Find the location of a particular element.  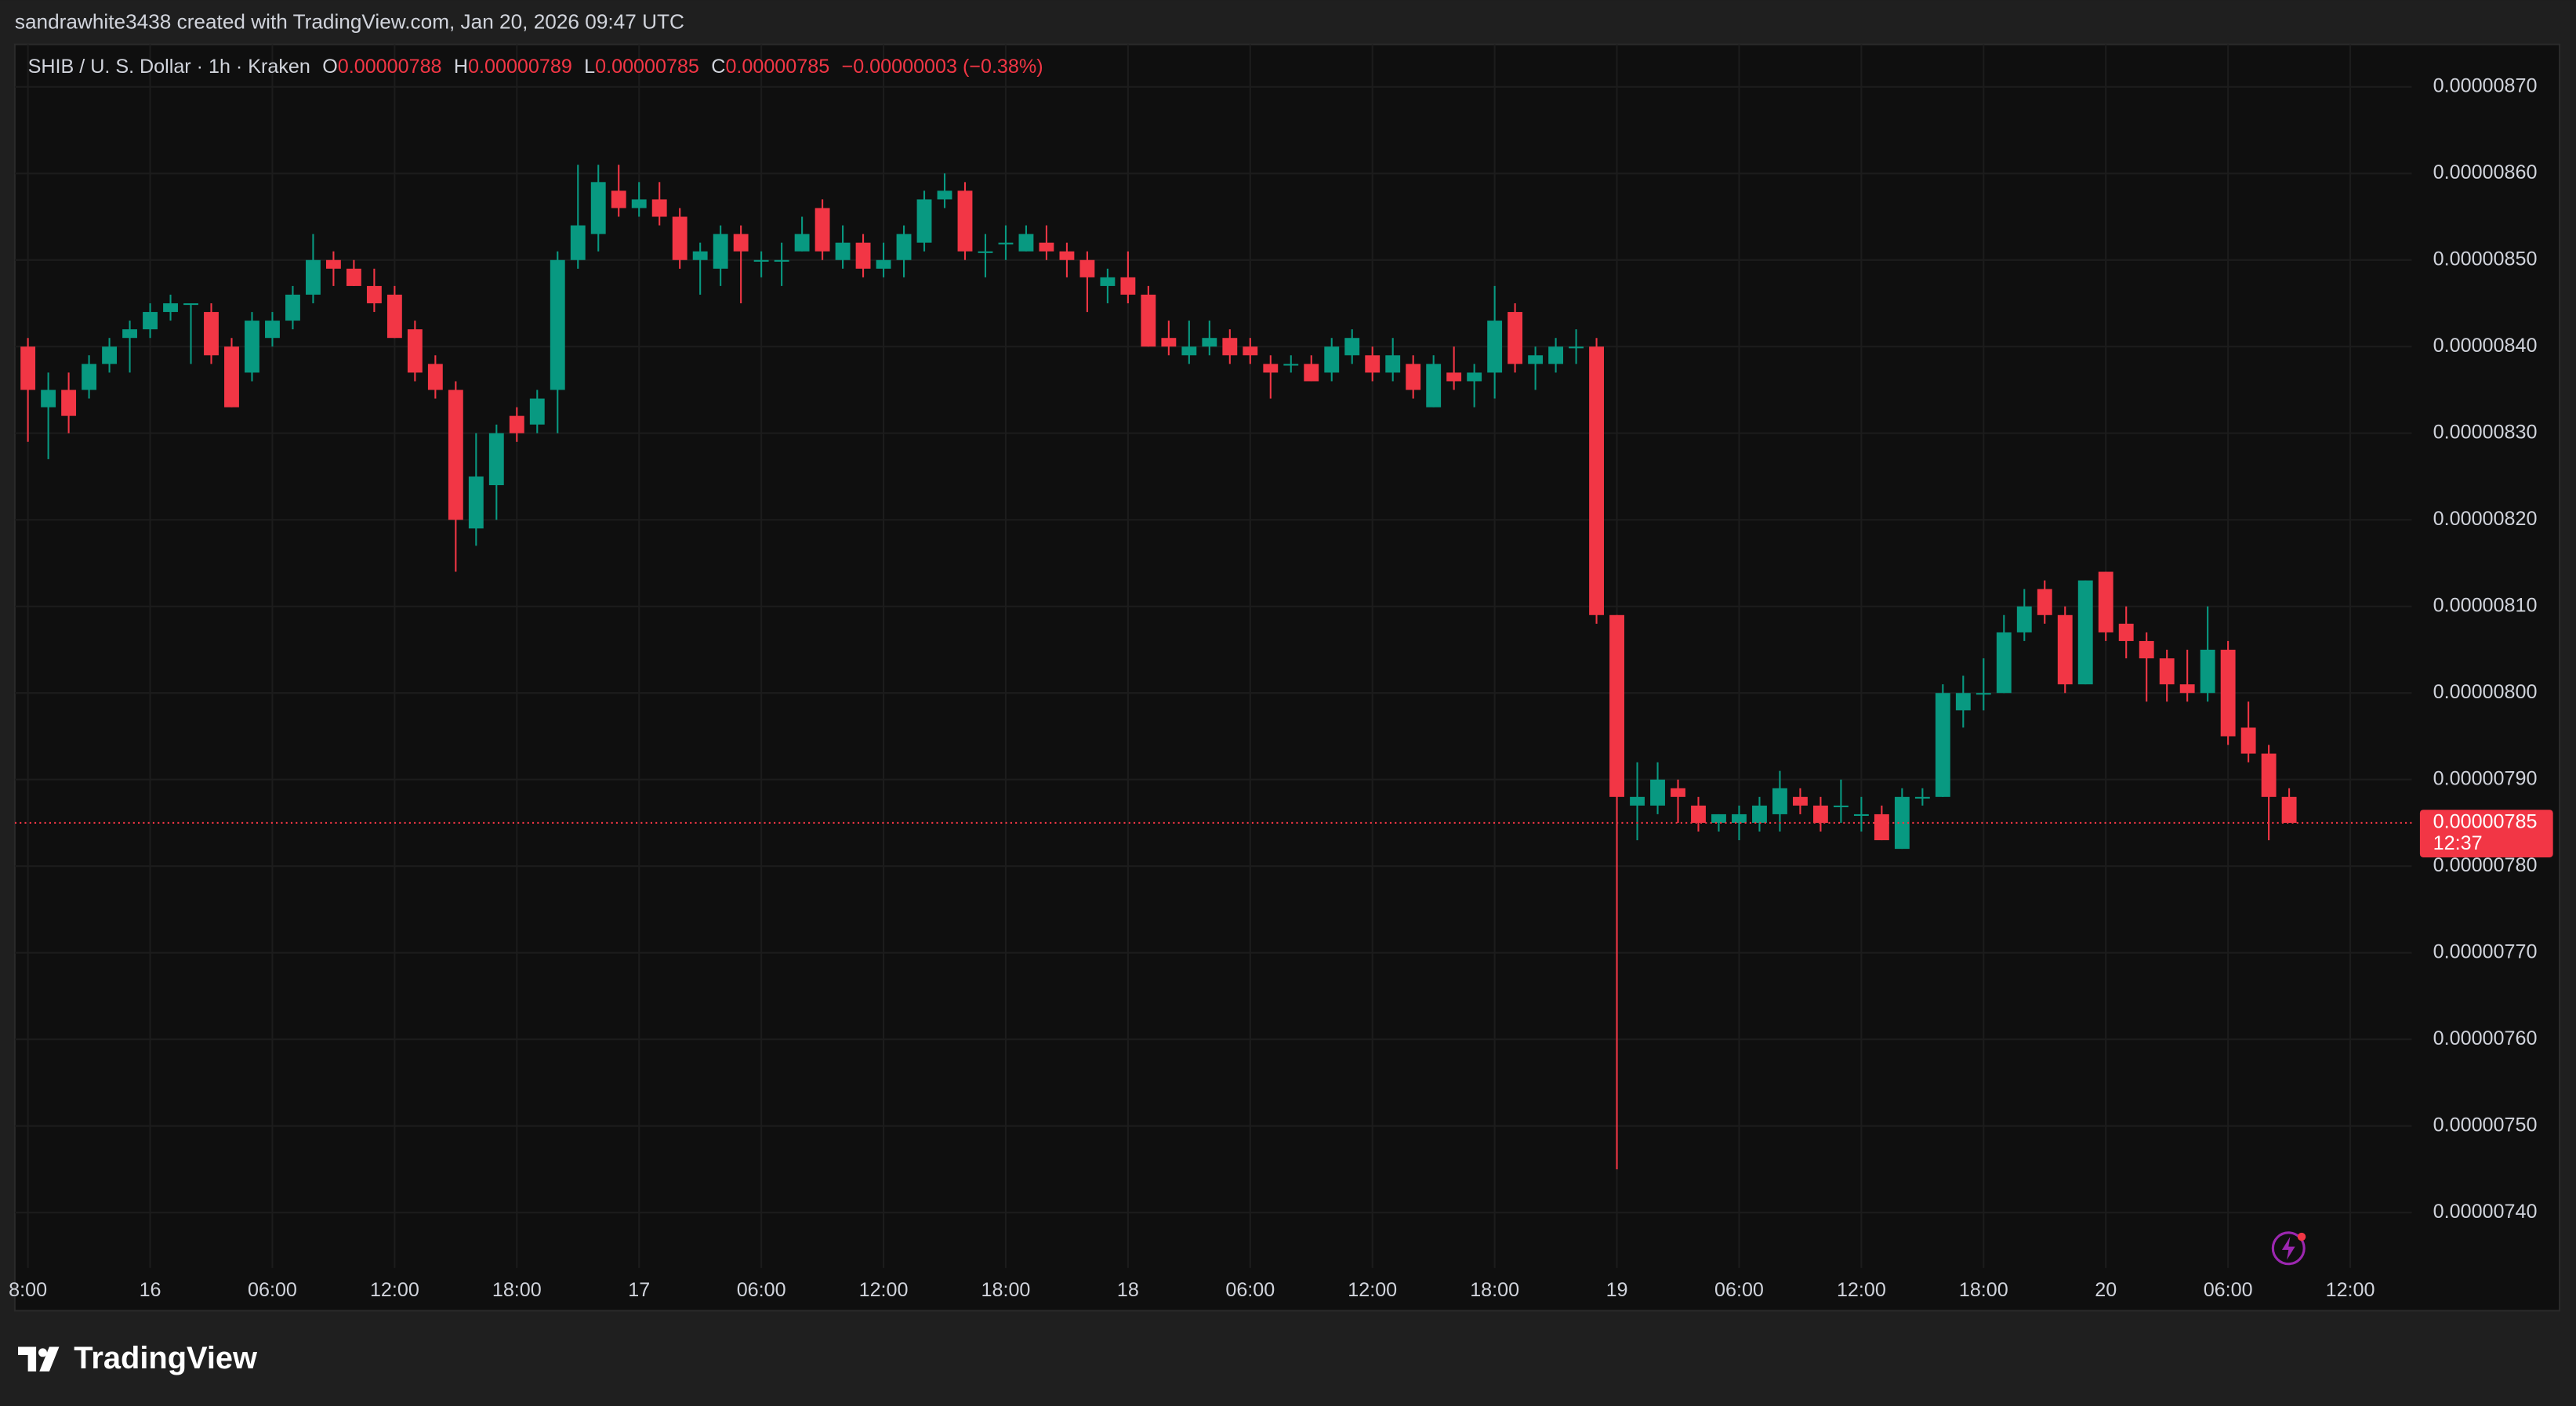

y-tick-label: 0.00000790 is located at coordinates (2486, 778).